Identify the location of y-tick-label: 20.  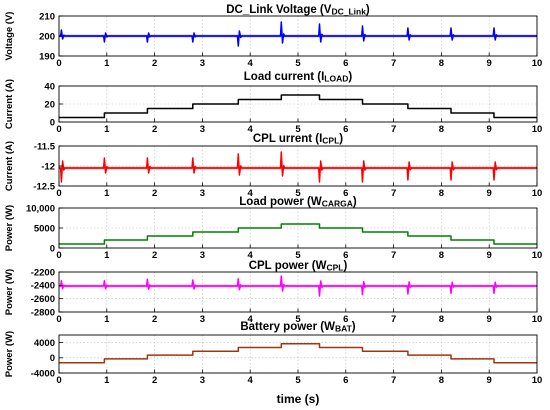
(49, 104).